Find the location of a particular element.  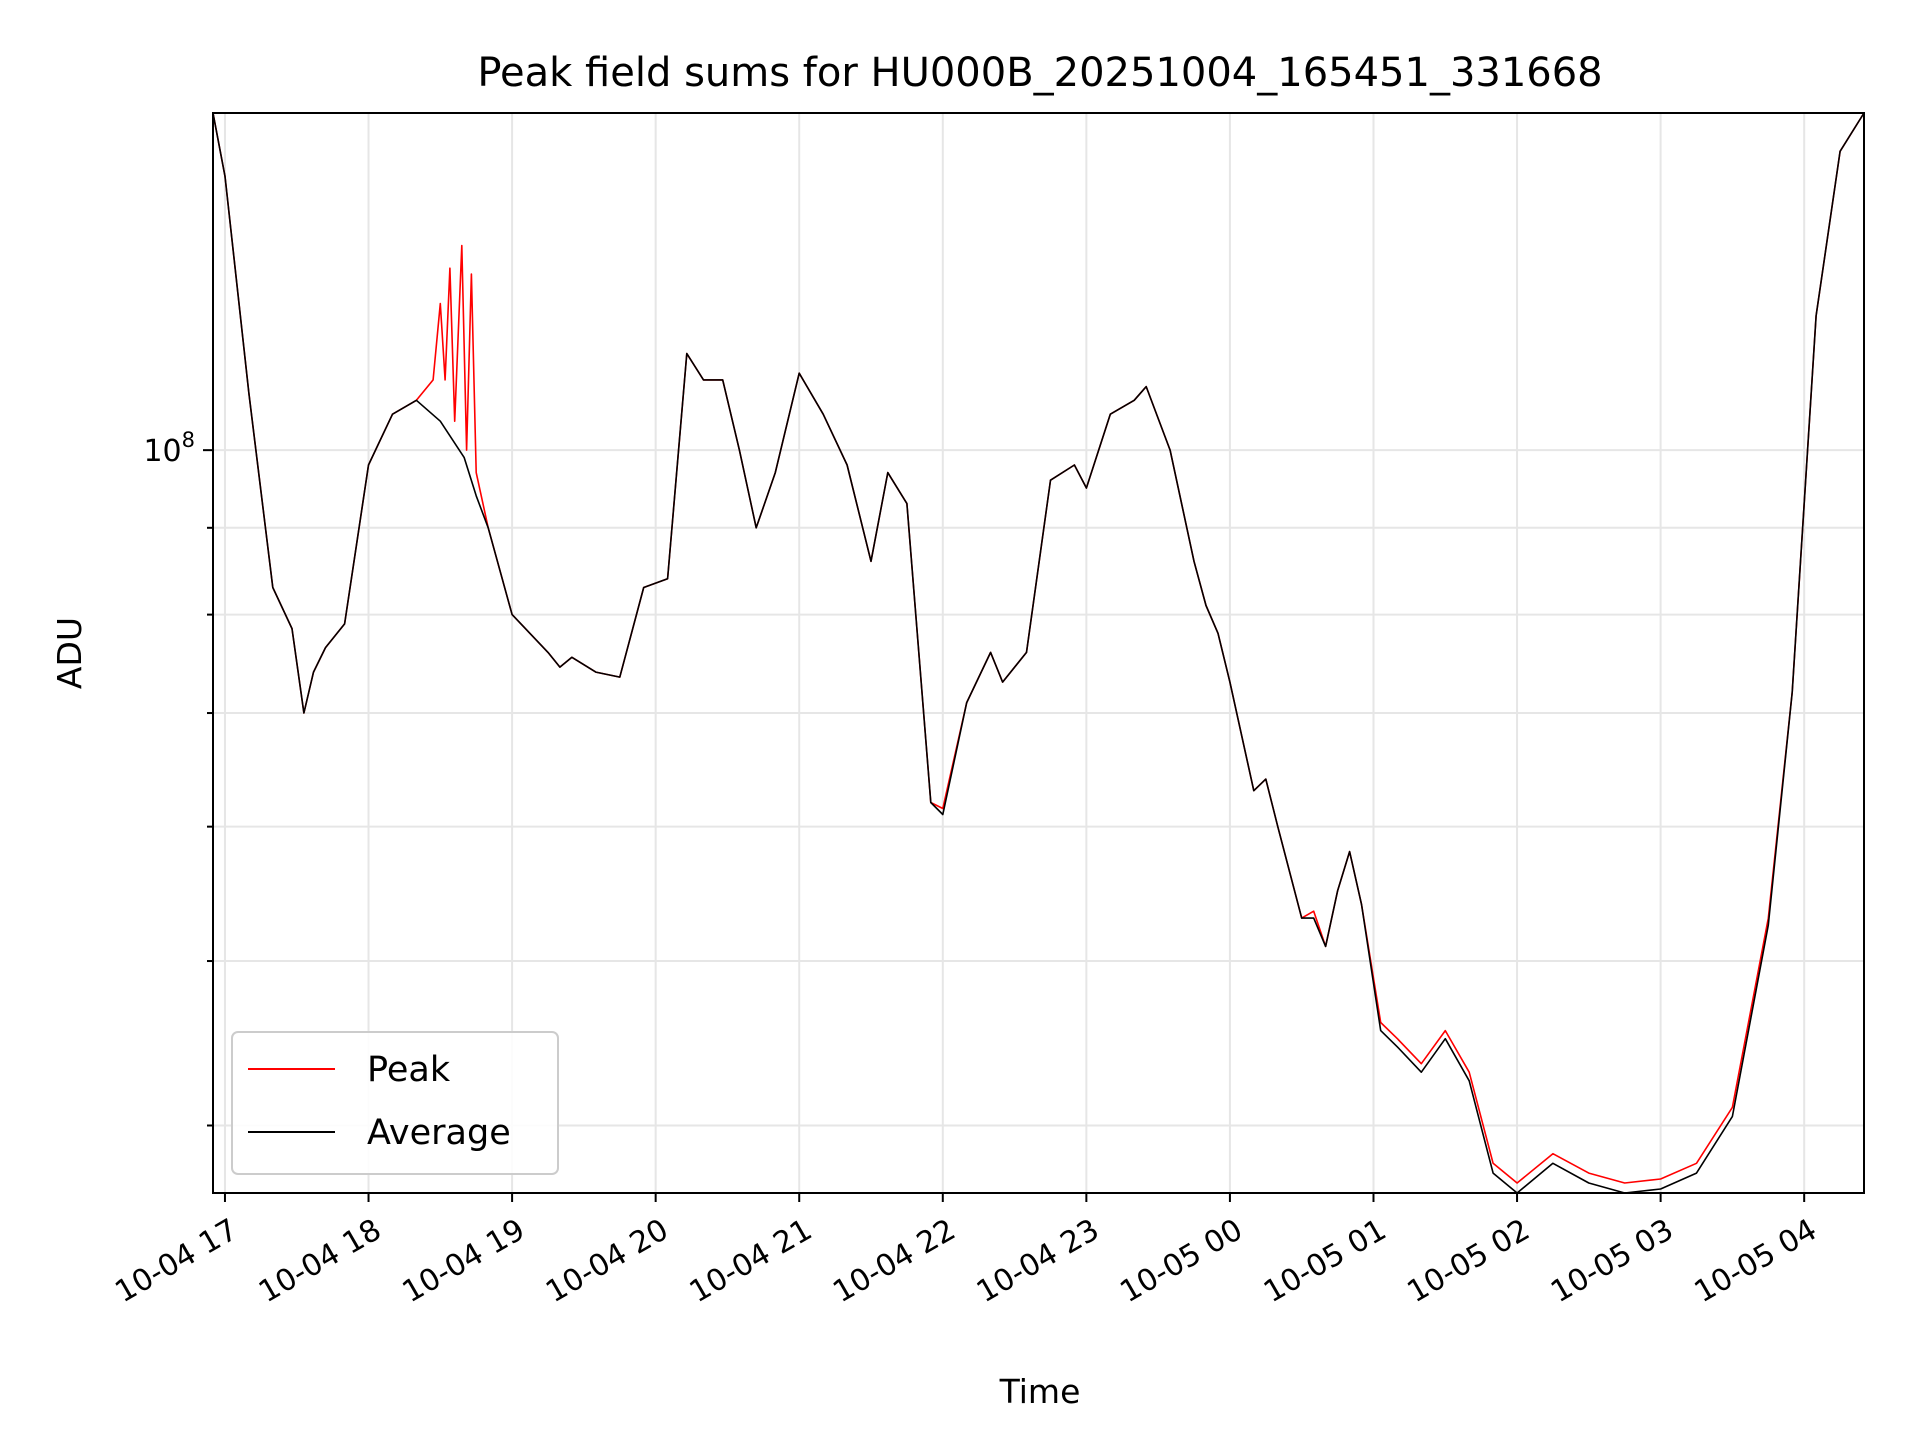

y-axis-label: ADU is located at coordinates (69, 653).